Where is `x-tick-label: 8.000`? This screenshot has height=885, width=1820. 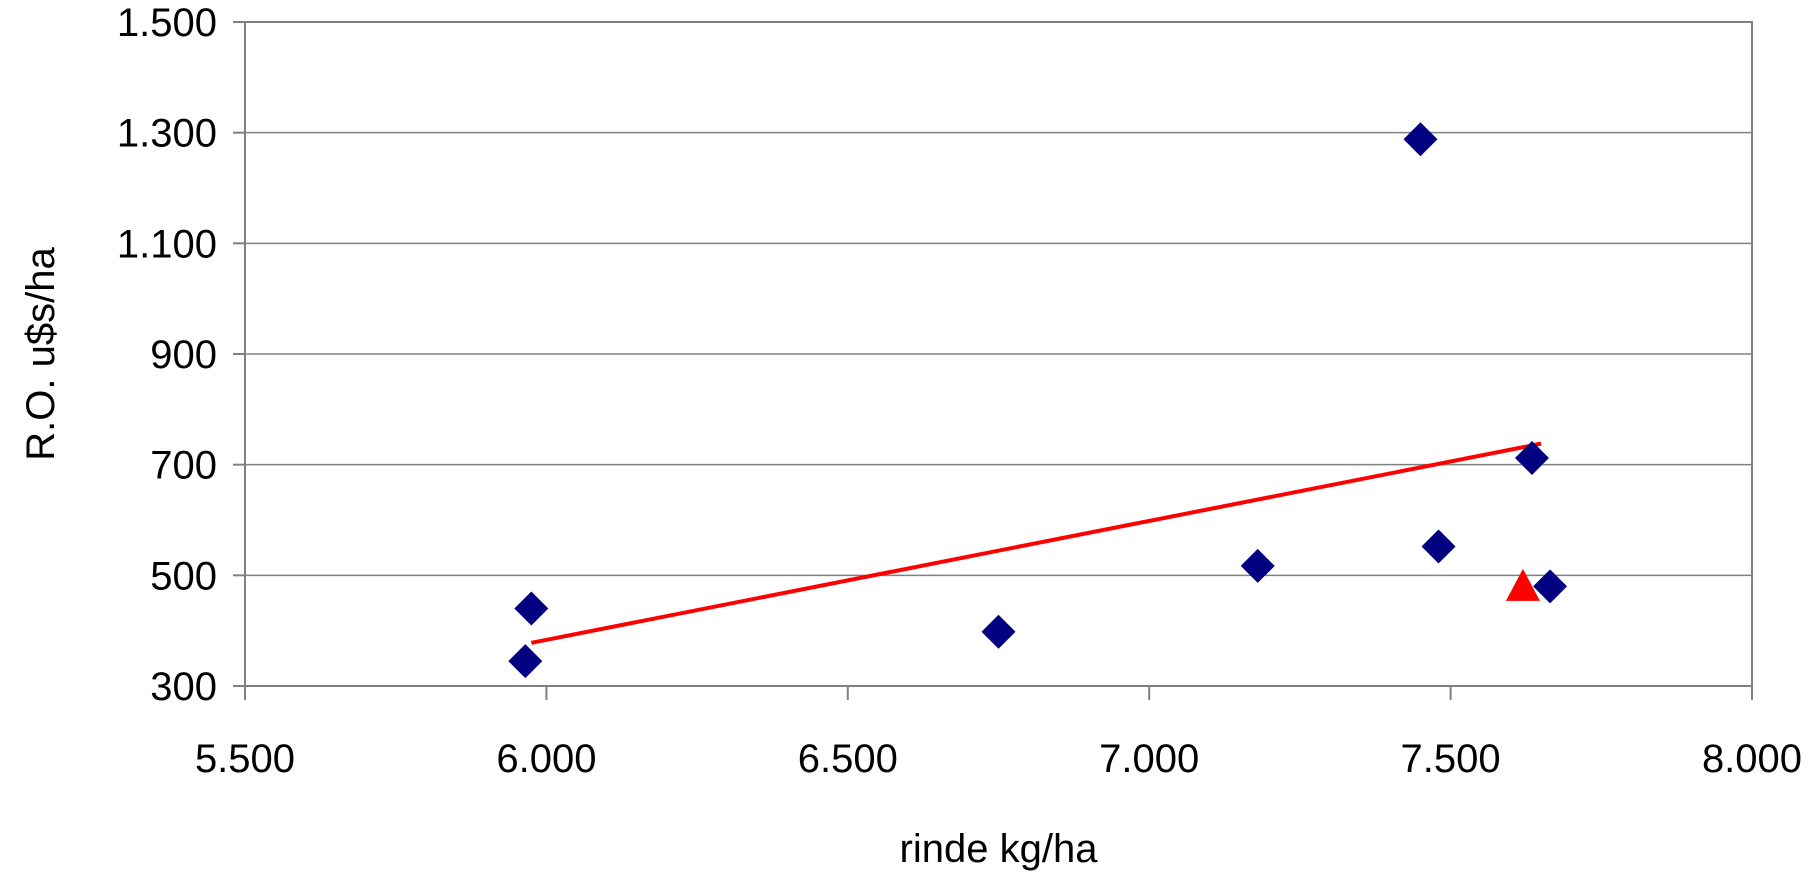
x-tick-label: 8.000 is located at coordinates (1752, 759).